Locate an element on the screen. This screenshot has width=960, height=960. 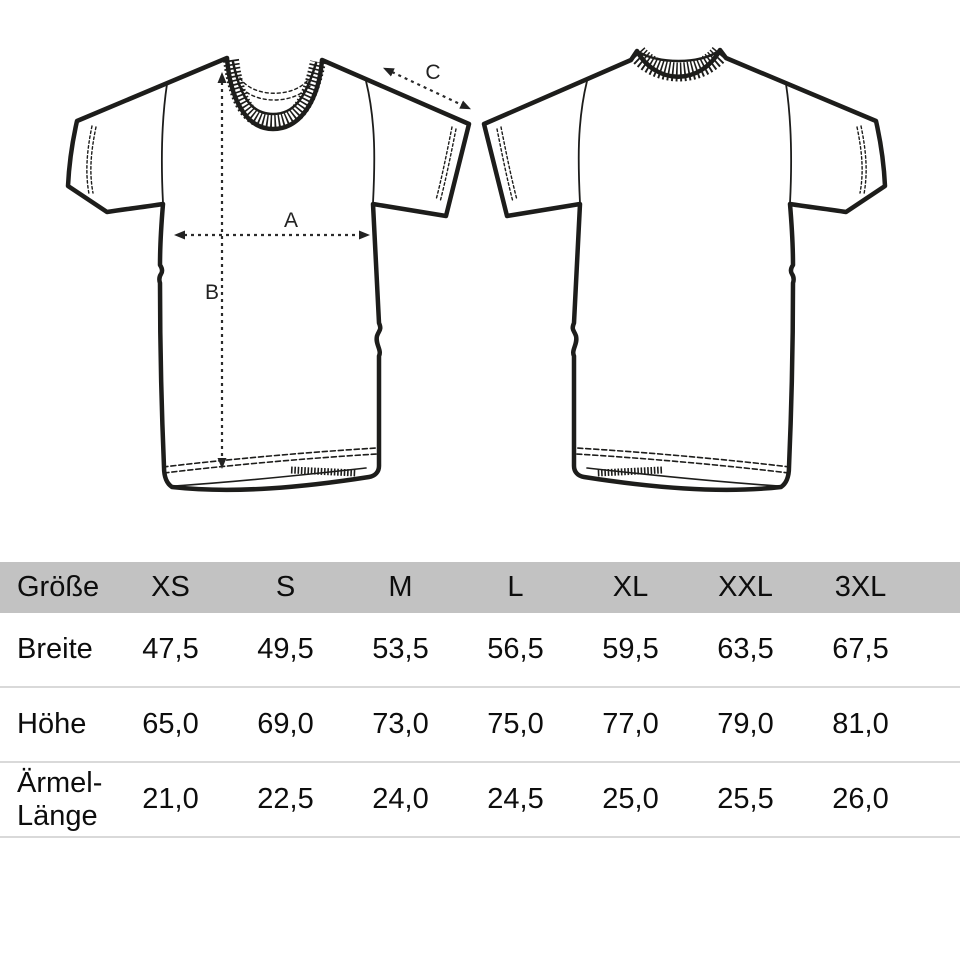
cell-width-xs: 47,5 is located at coordinates (170, 649).